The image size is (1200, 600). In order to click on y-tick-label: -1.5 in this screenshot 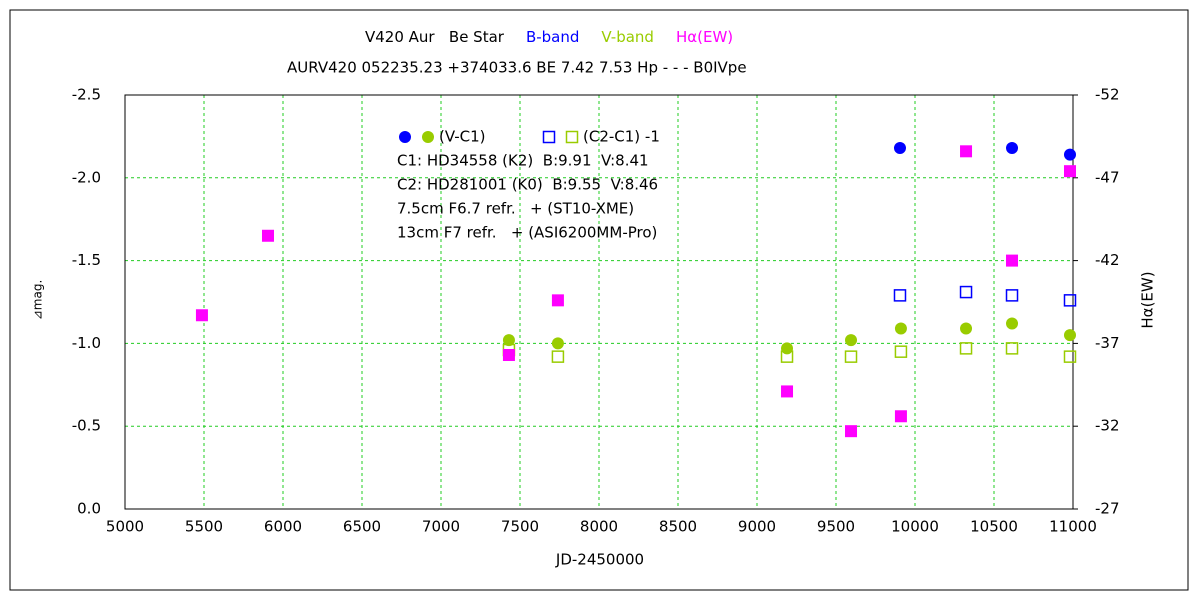, I will do `click(86, 260)`.